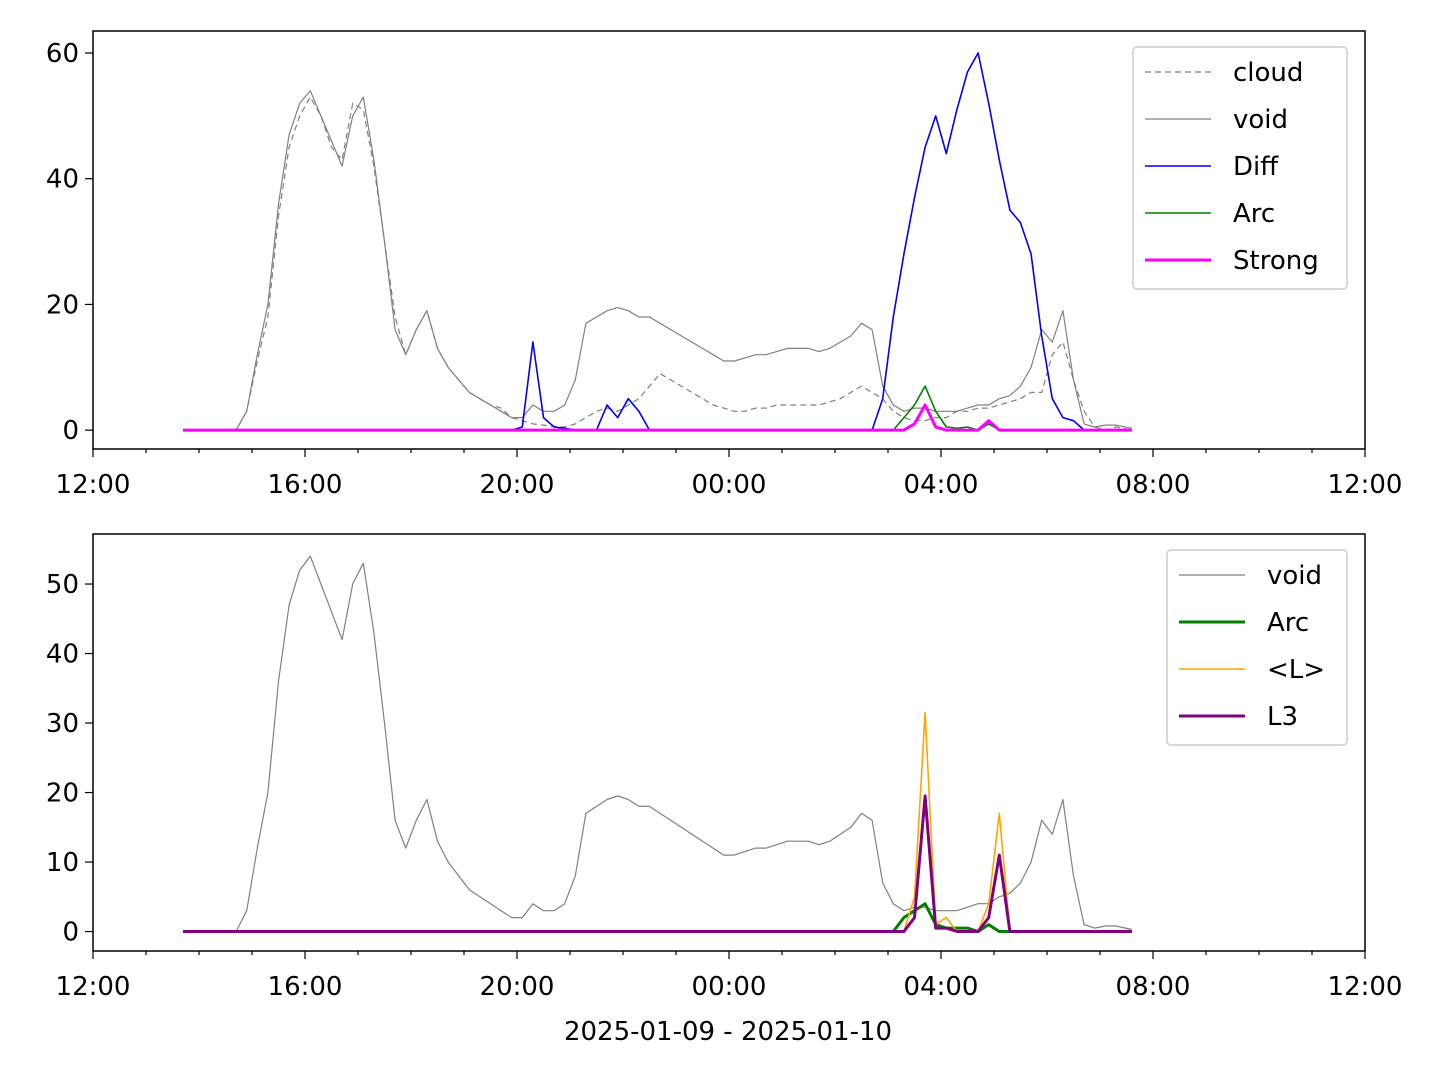  What do you see at coordinates (657, 417) in the screenshot?
I see `series-line-strong` at bounding box center [657, 417].